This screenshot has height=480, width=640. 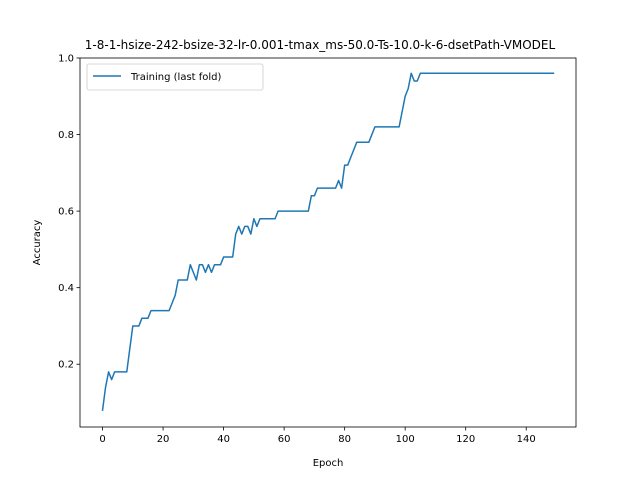 What do you see at coordinates (66, 135) in the screenshot?
I see `y-tick-label: 0.8` at bounding box center [66, 135].